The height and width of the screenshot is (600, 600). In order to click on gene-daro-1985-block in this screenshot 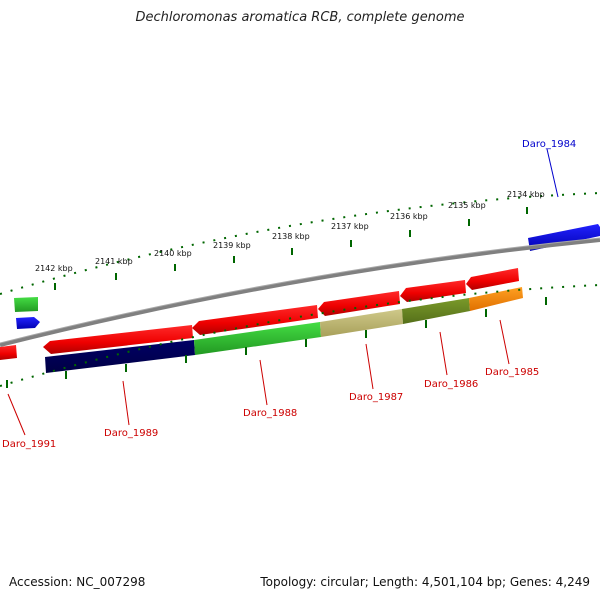, I will do `click(496, 299)`.